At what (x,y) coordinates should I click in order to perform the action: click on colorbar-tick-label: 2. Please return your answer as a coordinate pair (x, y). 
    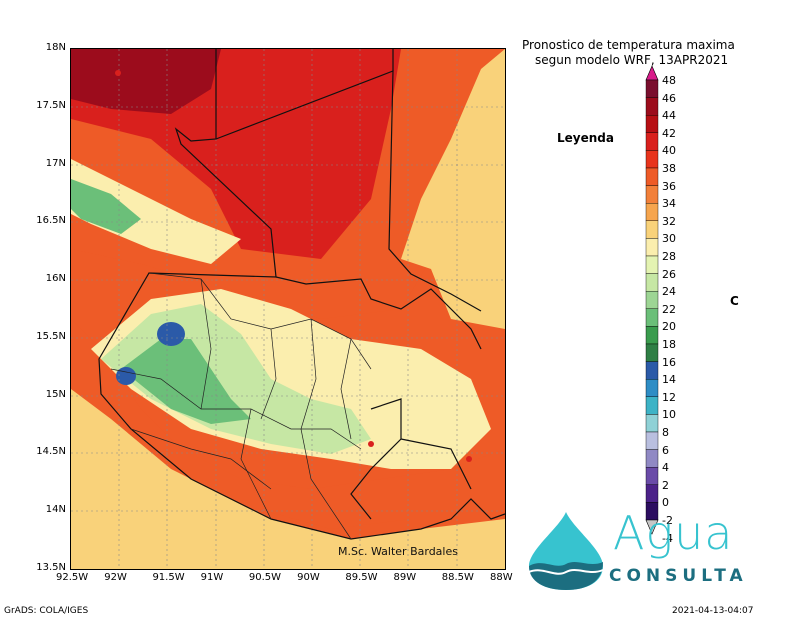
    Looking at the image, I should click on (665, 485).